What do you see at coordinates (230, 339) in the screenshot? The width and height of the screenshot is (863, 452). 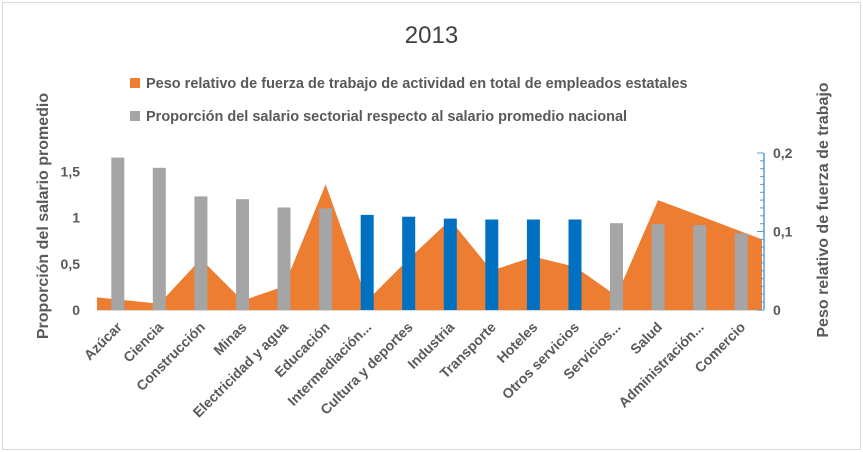 I see `x-tick-label: Minas` at bounding box center [230, 339].